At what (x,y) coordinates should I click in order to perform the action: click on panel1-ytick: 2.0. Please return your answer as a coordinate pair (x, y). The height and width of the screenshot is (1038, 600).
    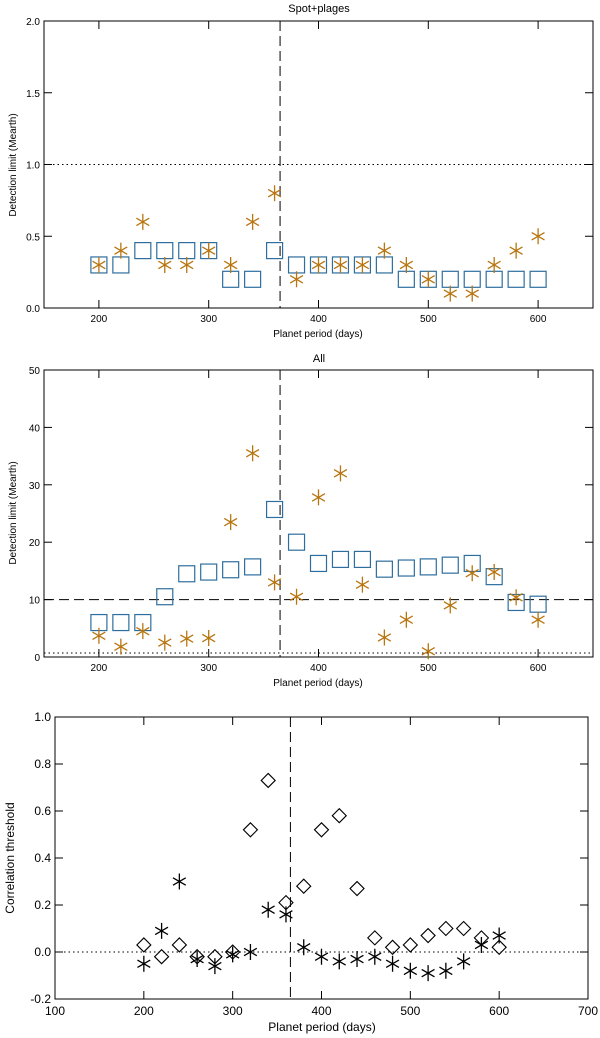
    Looking at the image, I should click on (33, 22).